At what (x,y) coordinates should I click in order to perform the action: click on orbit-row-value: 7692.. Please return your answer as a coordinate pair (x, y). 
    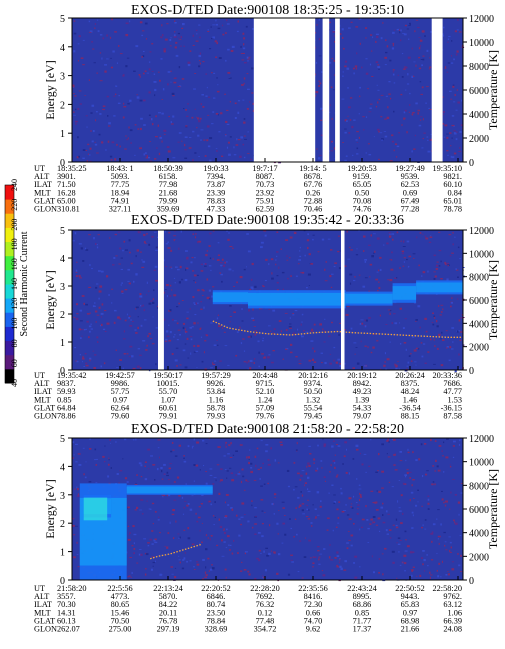
    Looking at the image, I should click on (265, 596).